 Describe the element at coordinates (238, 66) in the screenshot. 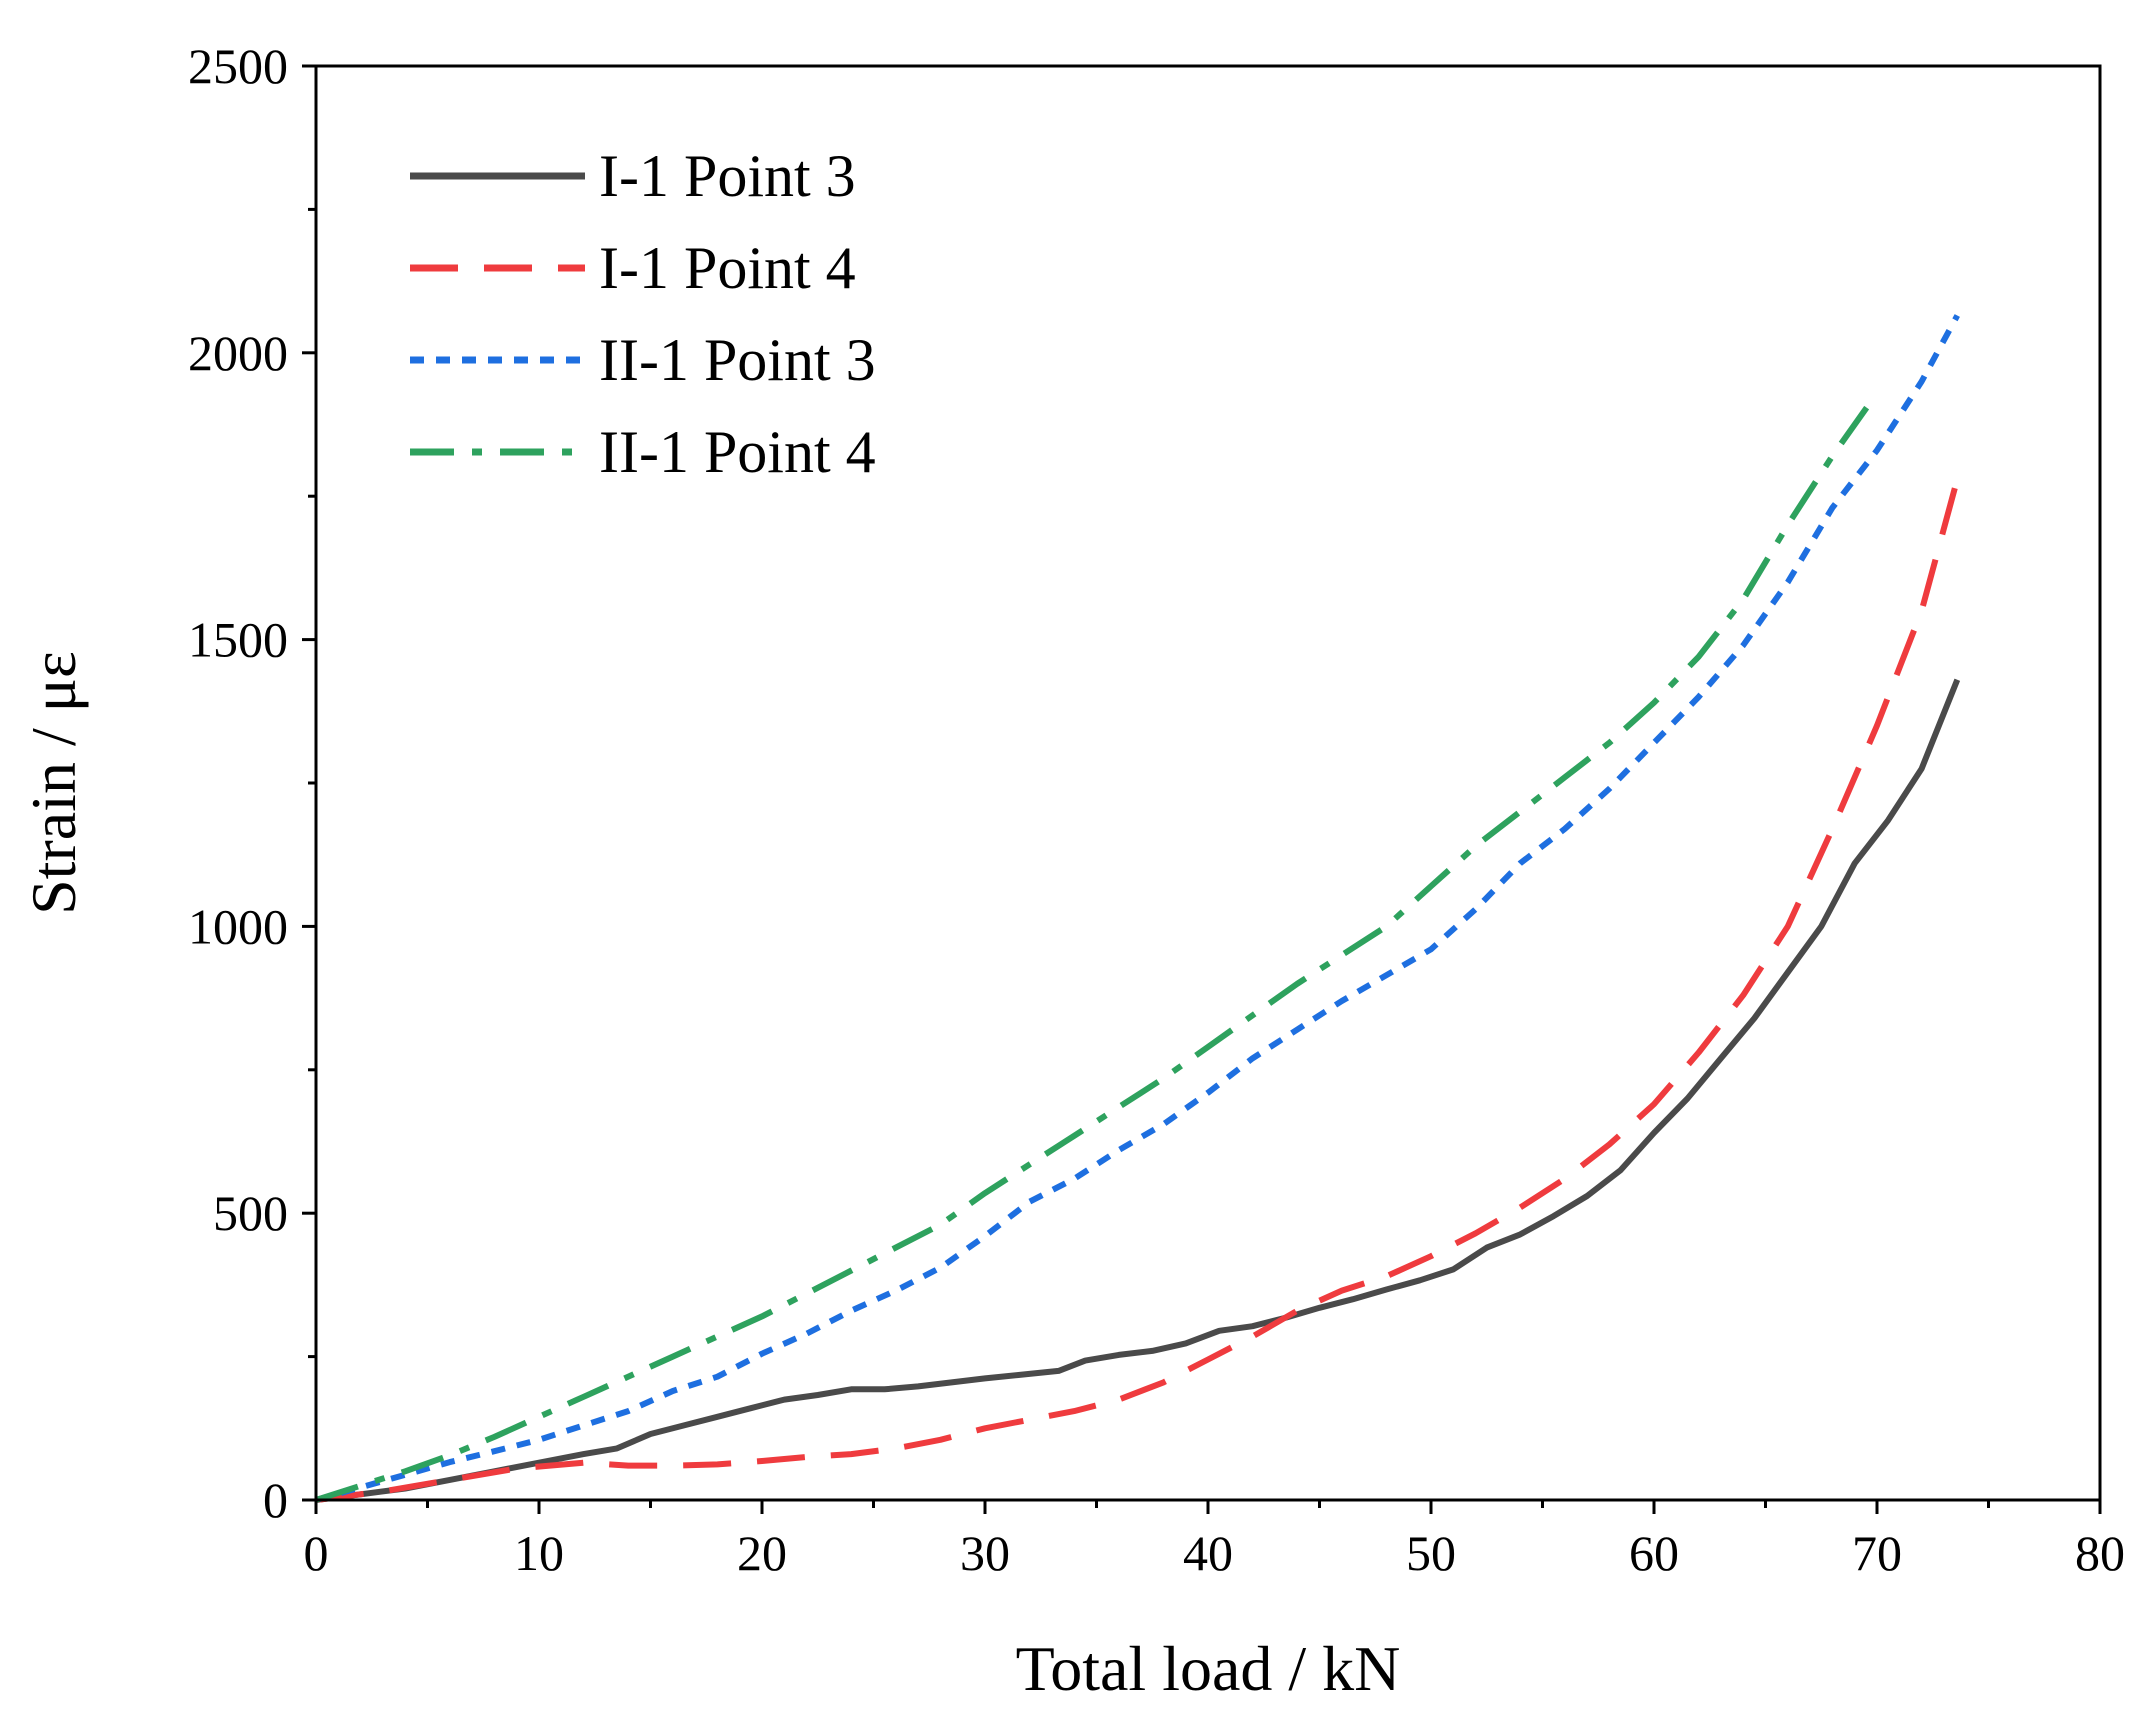

I see `y-tick-label: 2500` at that location.